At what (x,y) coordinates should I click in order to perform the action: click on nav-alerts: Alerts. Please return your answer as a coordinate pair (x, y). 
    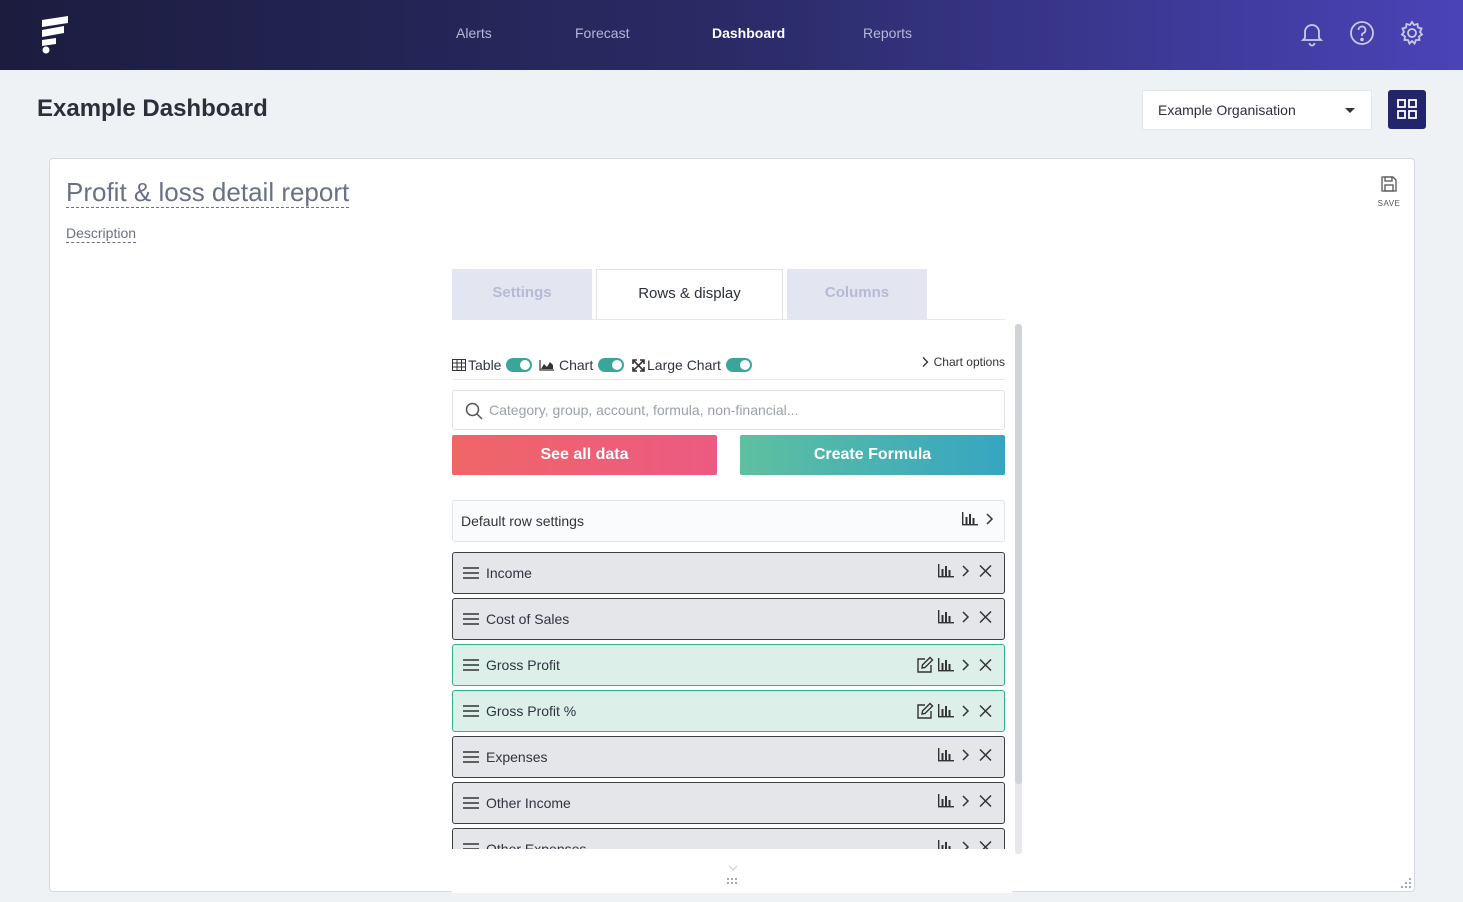
    Looking at the image, I should click on (474, 33).